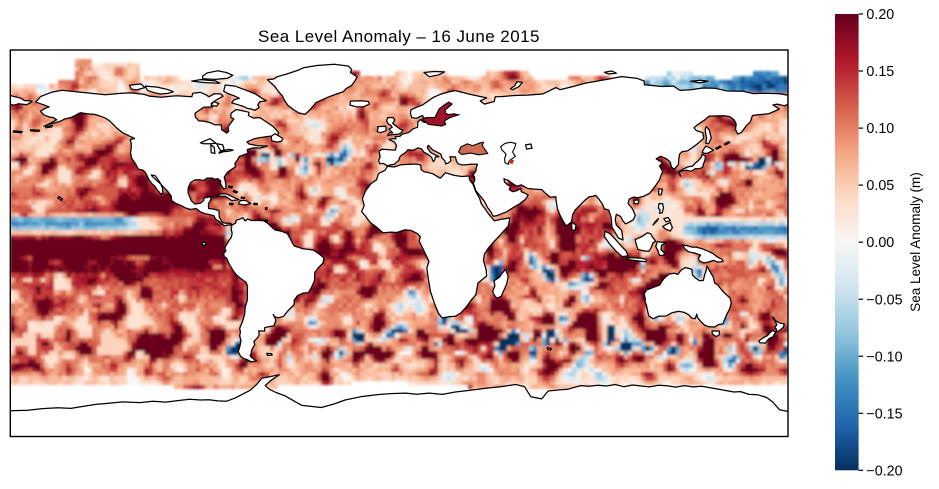 The width and height of the screenshot is (939, 489). I want to click on svg-text: Sea Level Anomaly (m), so click(915, 242).